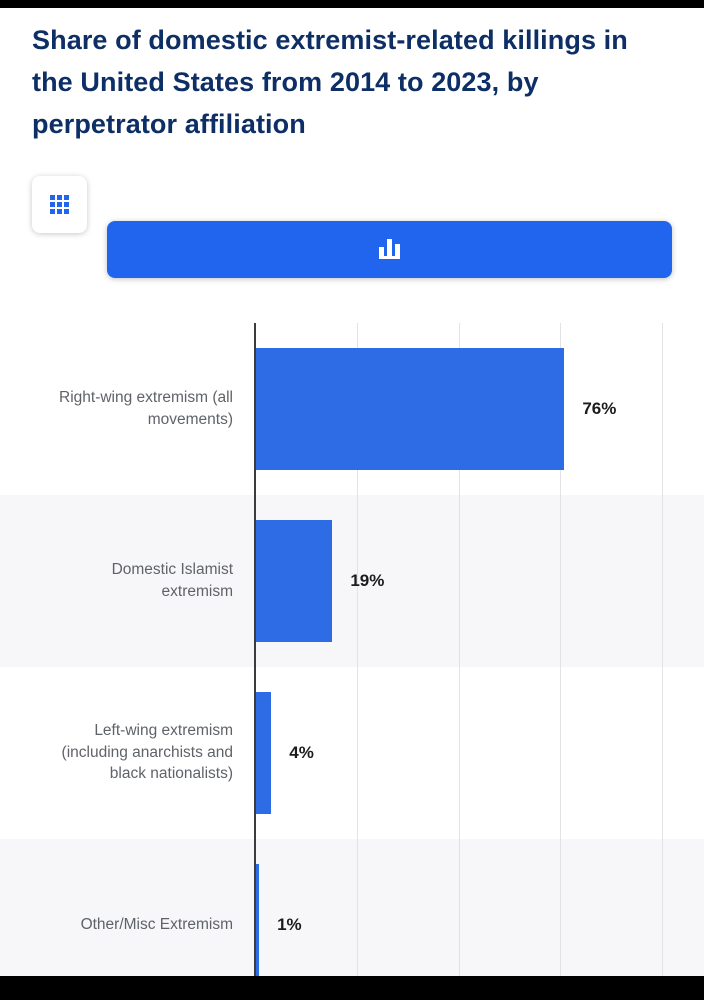 This screenshot has width=704, height=1000. Describe the element at coordinates (172, 580) in the screenshot. I see `category-label: Domestic Islamist extremism` at that location.